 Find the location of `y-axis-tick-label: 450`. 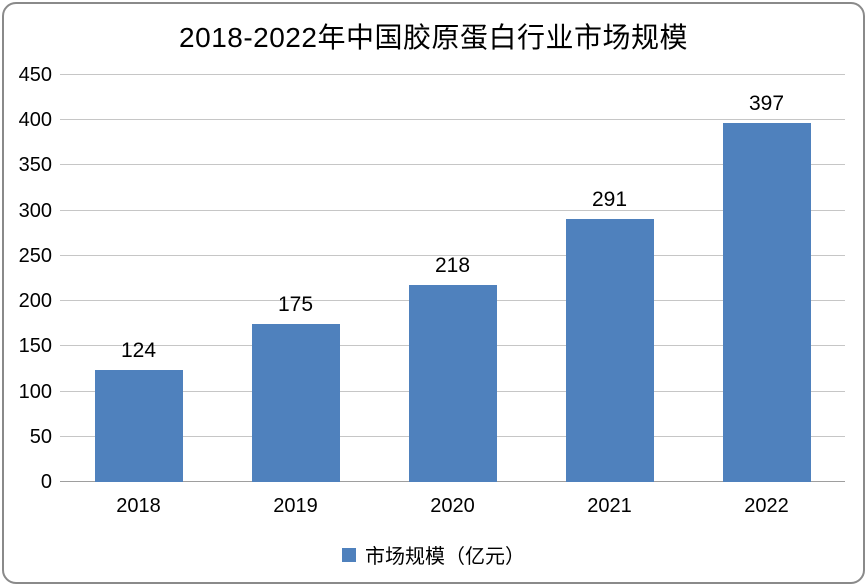

y-axis-tick-label: 450 is located at coordinates (35, 75).